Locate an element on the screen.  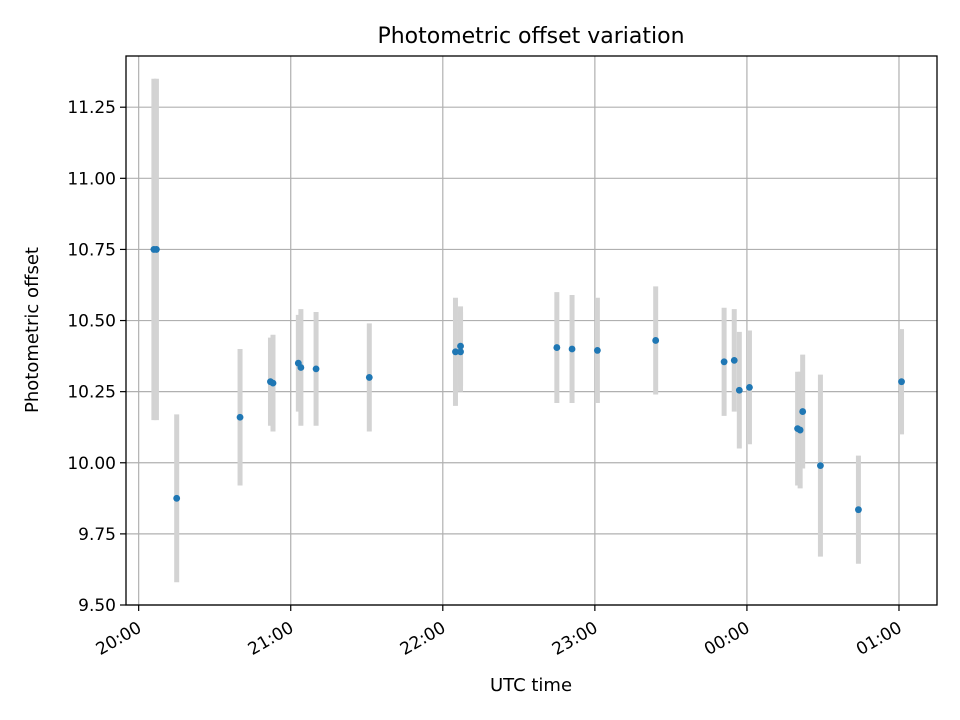
chart-title: Photometric offset variation is located at coordinates (530, 36).